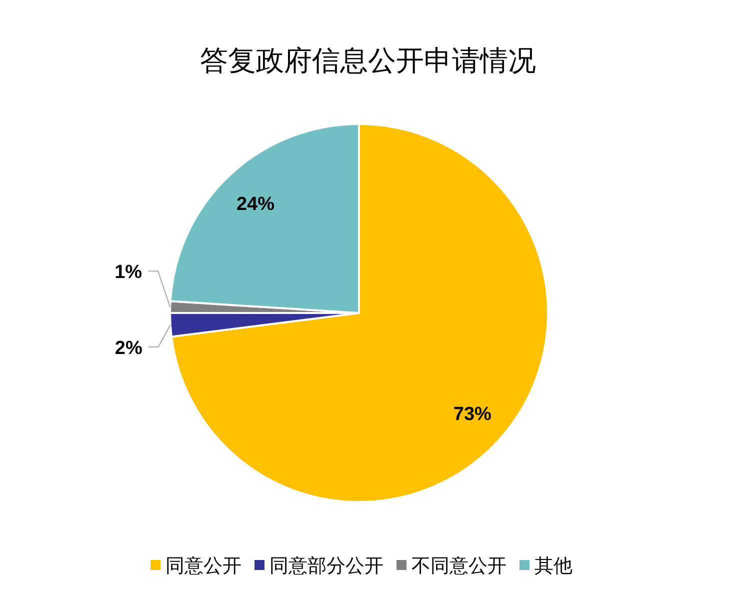  Describe the element at coordinates (459, 566) in the screenshot. I see `legend-label: 不同意公开` at that location.